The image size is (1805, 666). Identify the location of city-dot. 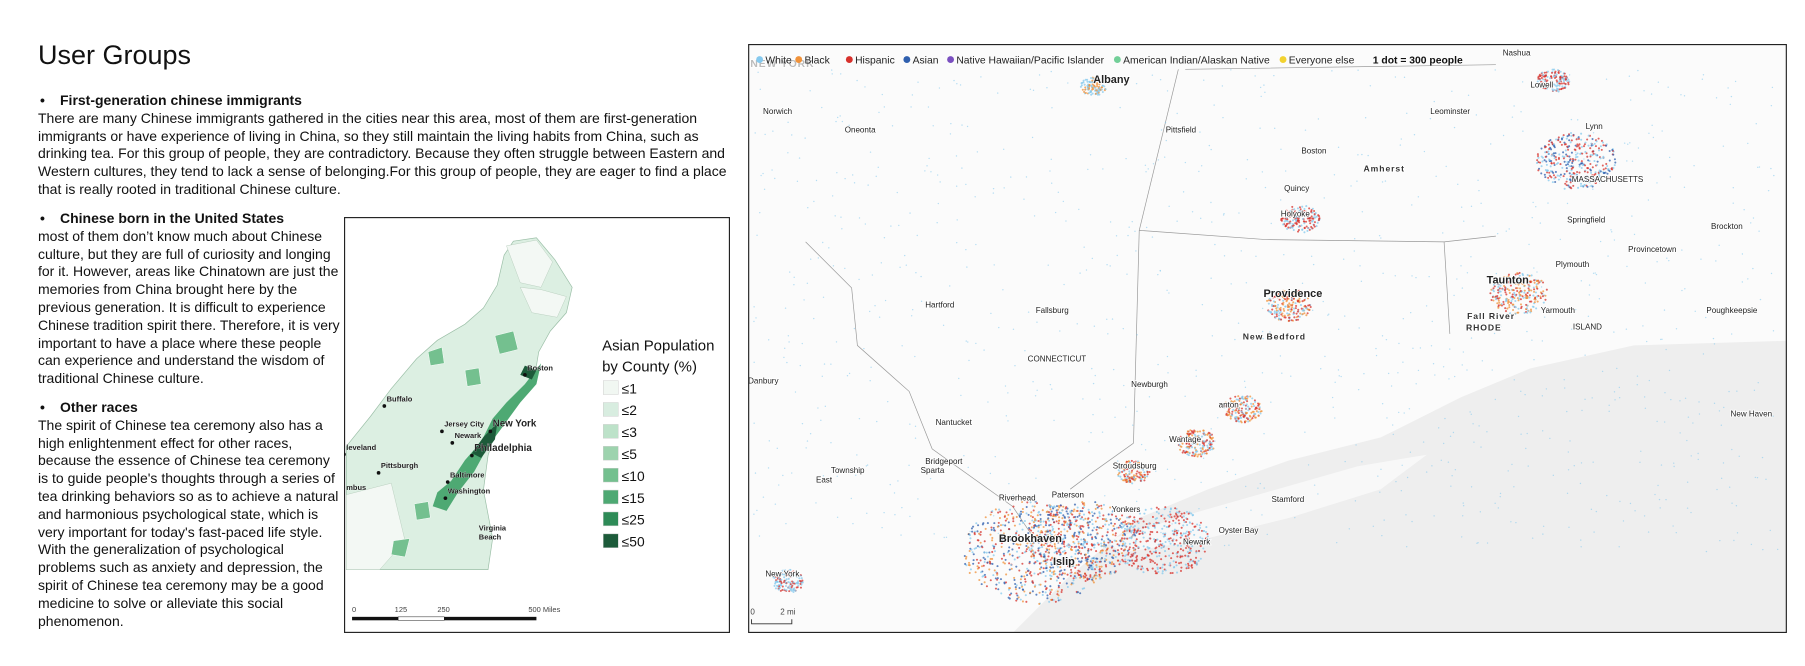
(384, 406).